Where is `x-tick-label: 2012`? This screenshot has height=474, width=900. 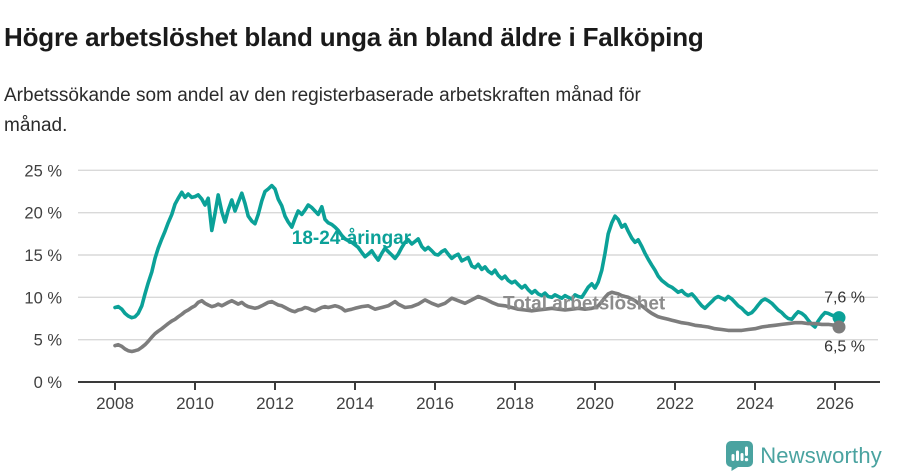 x-tick-label: 2012 is located at coordinates (275, 403).